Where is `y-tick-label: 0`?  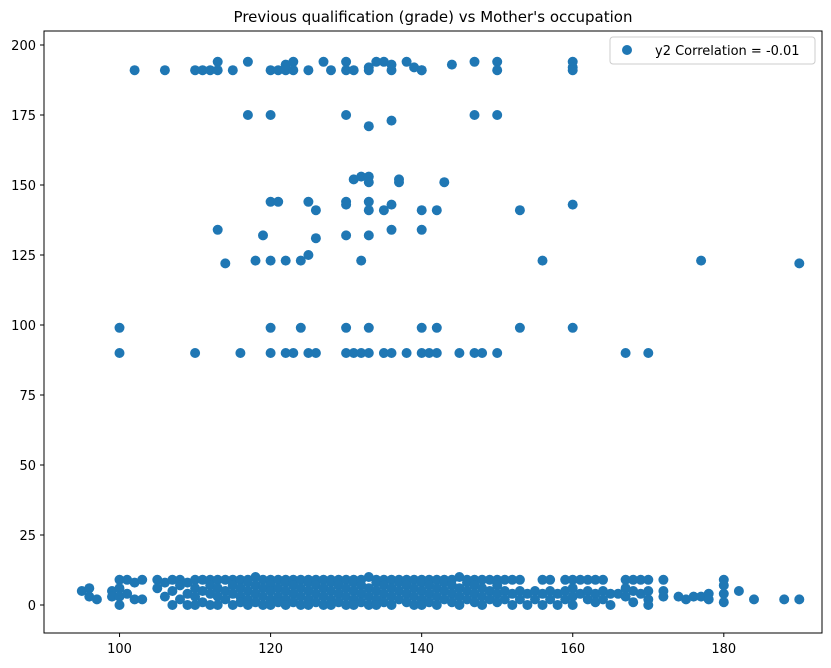 y-tick-label: 0 is located at coordinates (32, 606).